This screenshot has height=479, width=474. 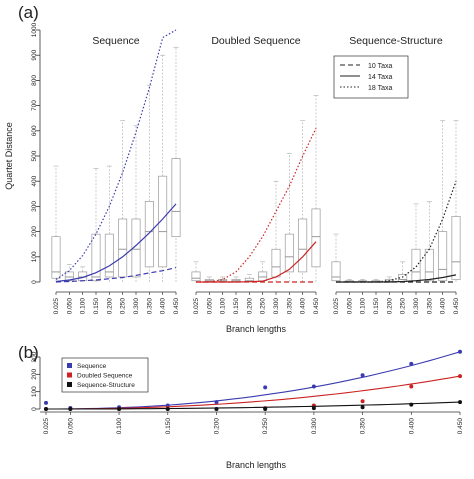 I want to click on x-tick-label: 0.300, so click(x=314, y=426).